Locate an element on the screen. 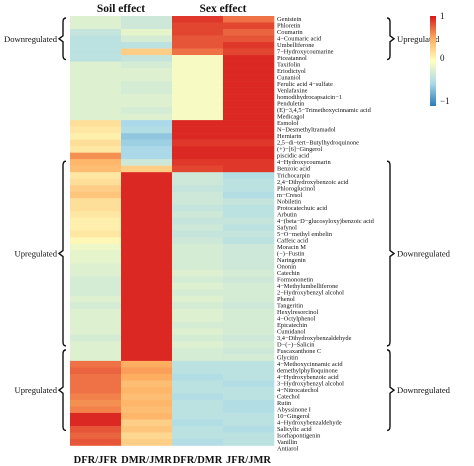  row-label: (+)−[6]−Gingerol is located at coordinates (299, 149).